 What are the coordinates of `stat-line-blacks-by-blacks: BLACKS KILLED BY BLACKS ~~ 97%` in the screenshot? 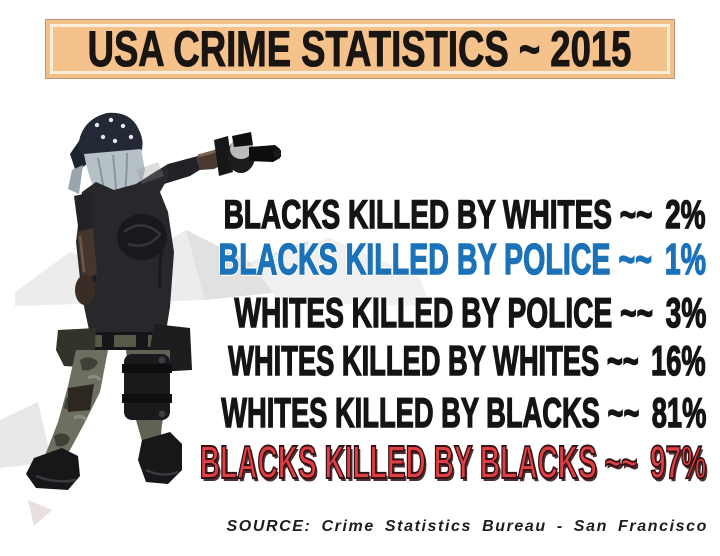 It's located at (453, 462).